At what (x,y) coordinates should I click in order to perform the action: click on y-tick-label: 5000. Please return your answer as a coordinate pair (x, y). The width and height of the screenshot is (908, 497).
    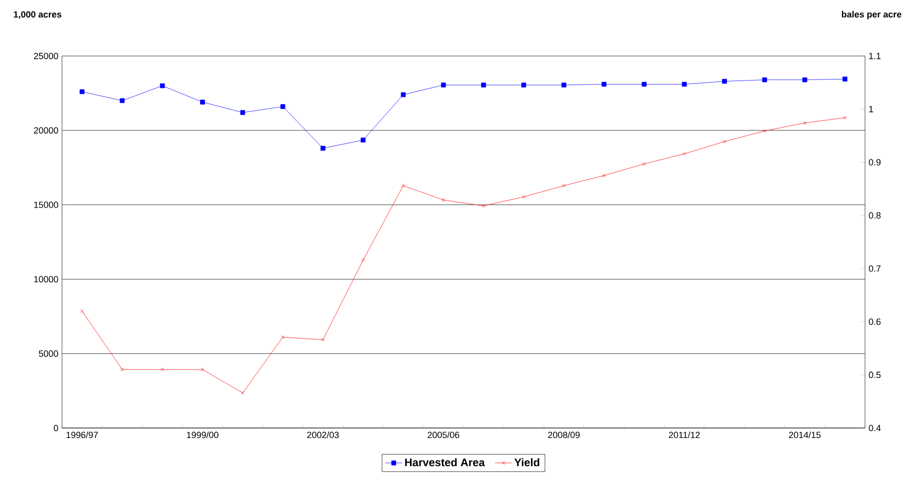
    Looking at the image, I should click on (48, 353).